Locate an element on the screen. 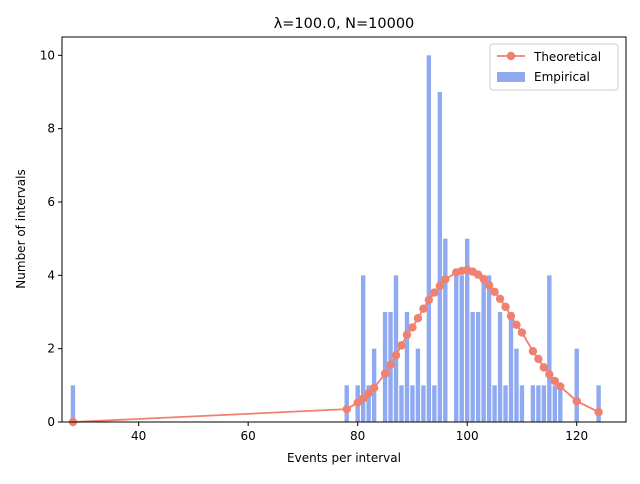 The image size is (640, 484). y-tick-label: 8 is located at coordinates (51, 129).